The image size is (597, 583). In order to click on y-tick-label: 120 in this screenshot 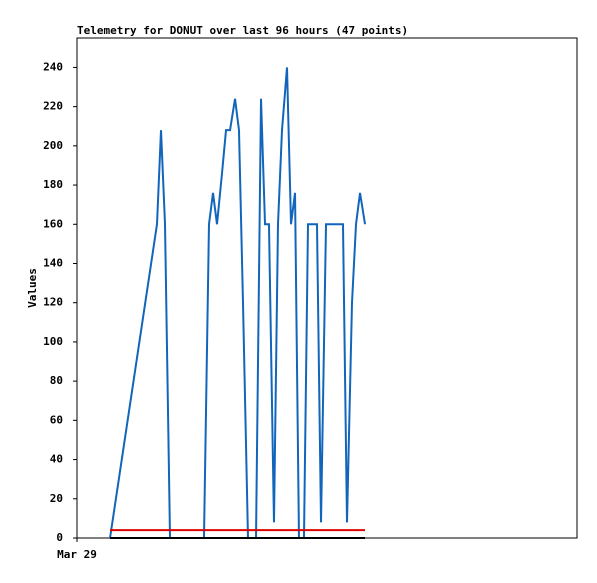, I will do `click(53, 302)`.